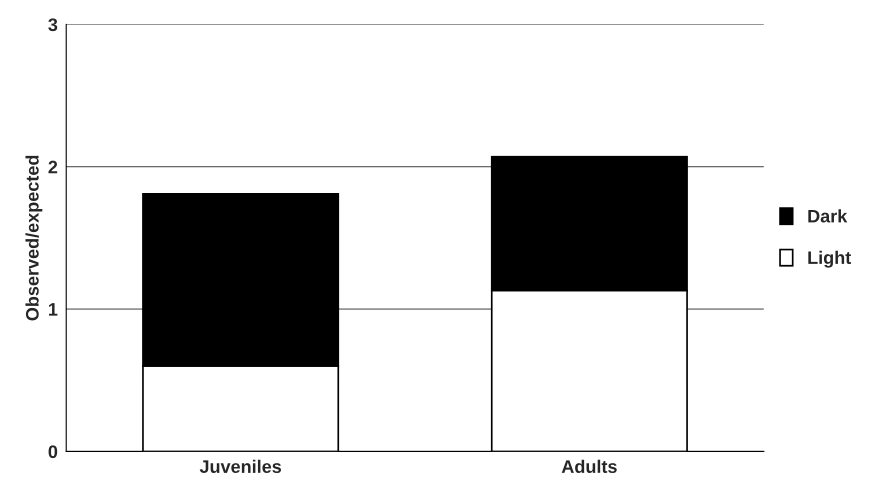 The height and width of the screenshot is (488, 883). I want to click on y-tick-label: 2, so click(53, 167).